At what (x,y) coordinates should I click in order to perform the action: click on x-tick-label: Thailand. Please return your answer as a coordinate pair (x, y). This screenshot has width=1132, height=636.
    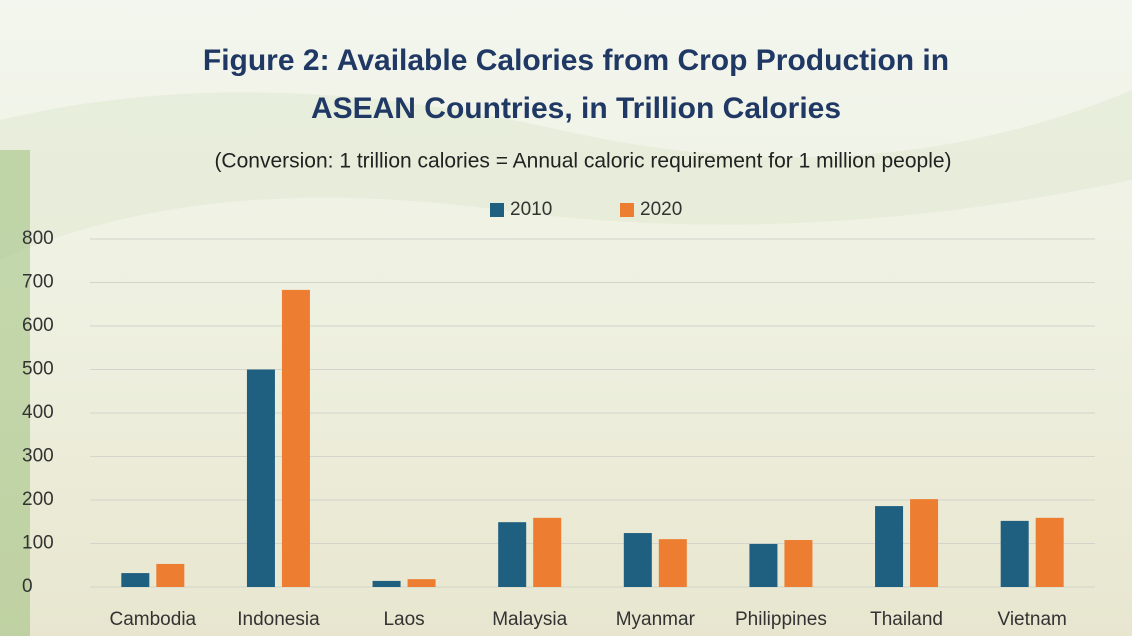
    Looking at the image, I should click on (906, 619).